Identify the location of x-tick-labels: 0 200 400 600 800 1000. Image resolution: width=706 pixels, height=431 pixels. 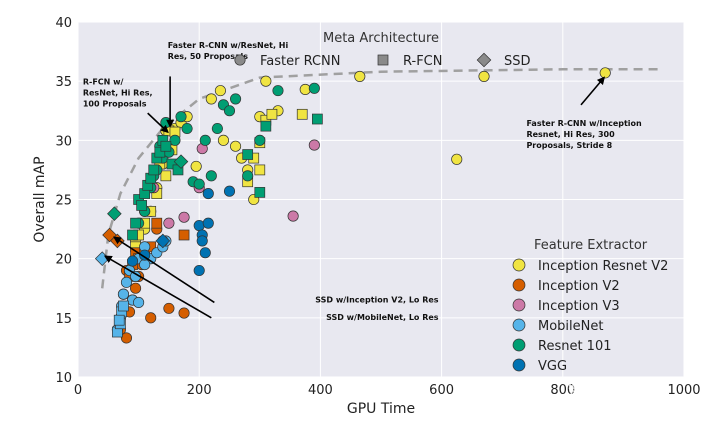
(387, 390).